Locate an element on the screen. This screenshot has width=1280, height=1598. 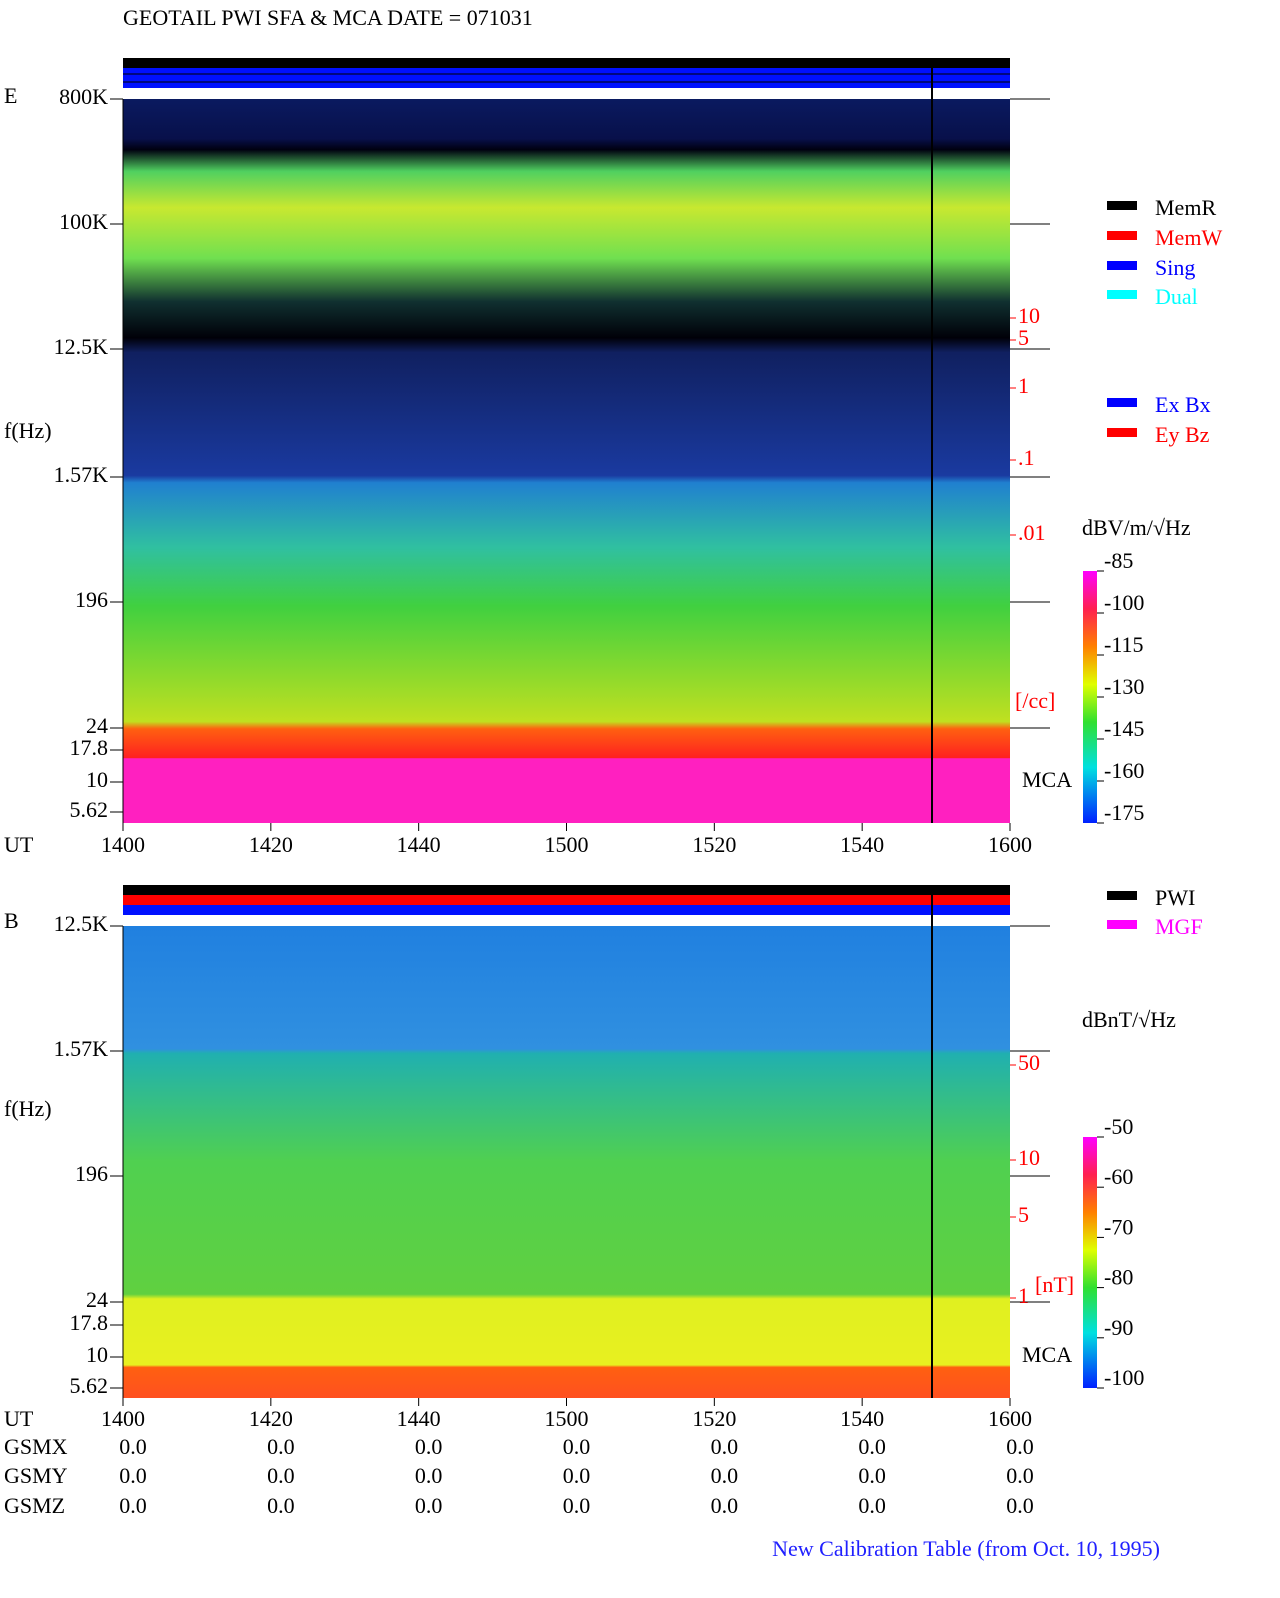
density-tick-label: .01 is located at coordinates (1032, 532).